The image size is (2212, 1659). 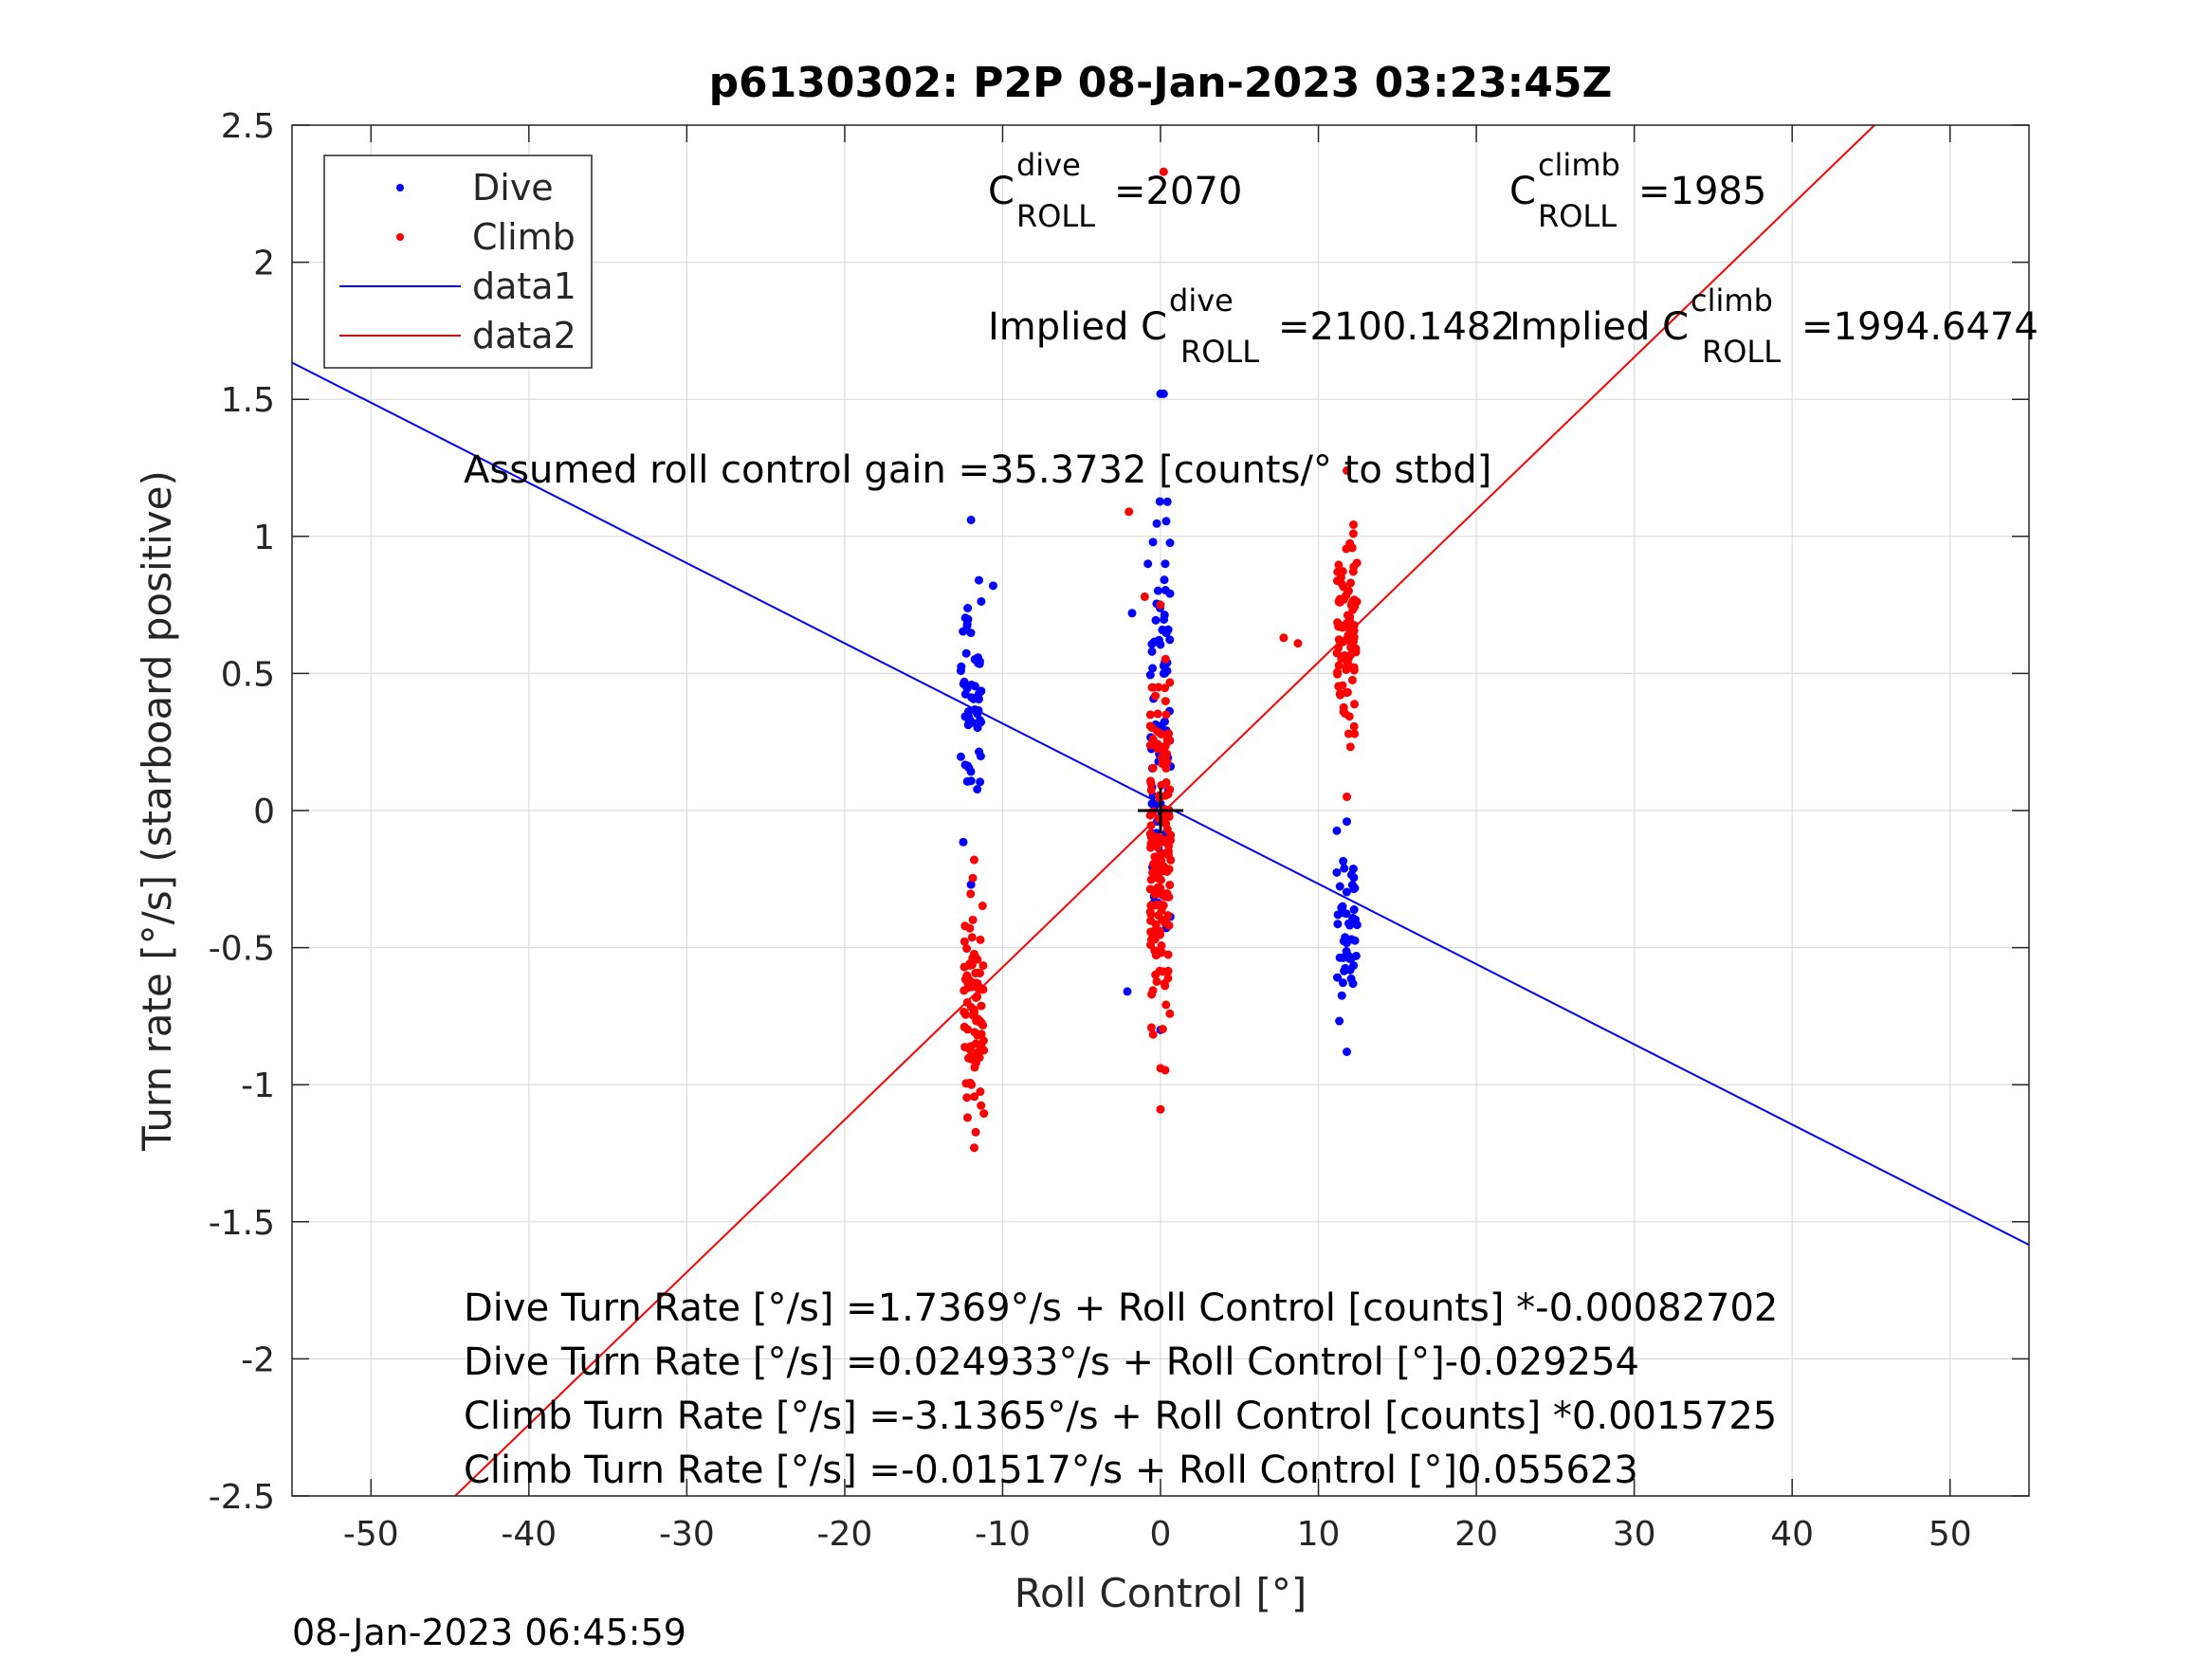 What do you see at coordinates (242, 949) in the screenshot?
I see `y-tick-label: -0.5` at bounding box center [242, 949].